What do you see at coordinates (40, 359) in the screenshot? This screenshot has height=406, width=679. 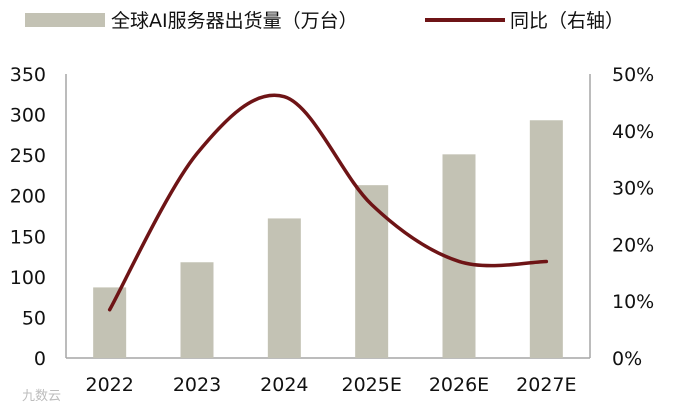 I see `left-tick-label: 0` at bounding box center [40, 359].